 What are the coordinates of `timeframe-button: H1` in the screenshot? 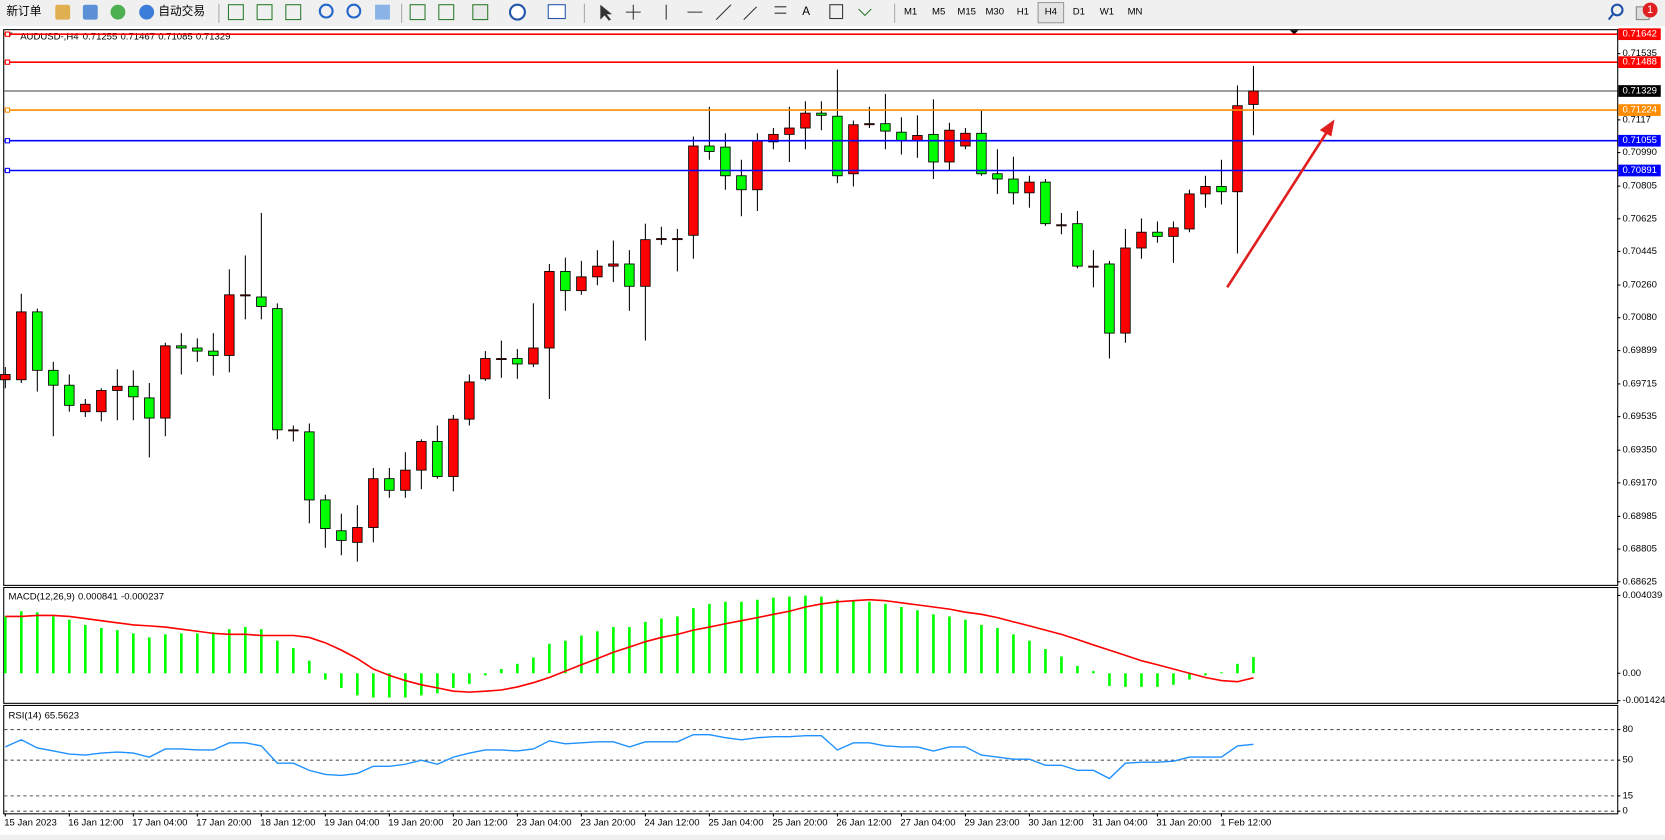 It's located at (1023, 12).